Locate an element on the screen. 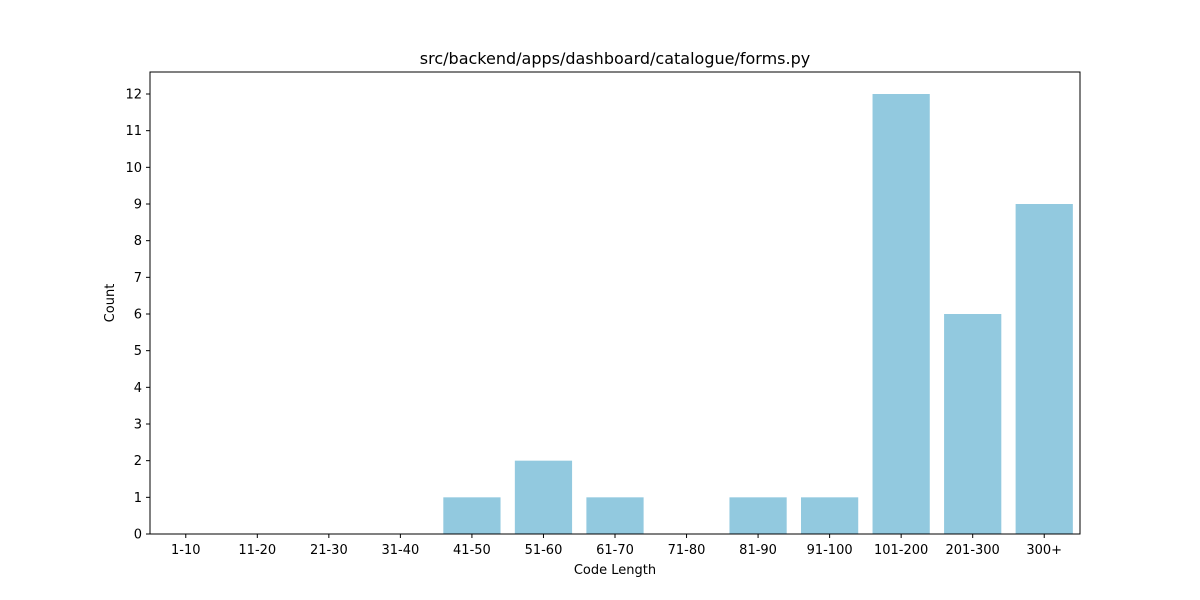 This screenshot has height=600, width=1200. x-tick-label: 41-50 is located at coordinates (472, 550).